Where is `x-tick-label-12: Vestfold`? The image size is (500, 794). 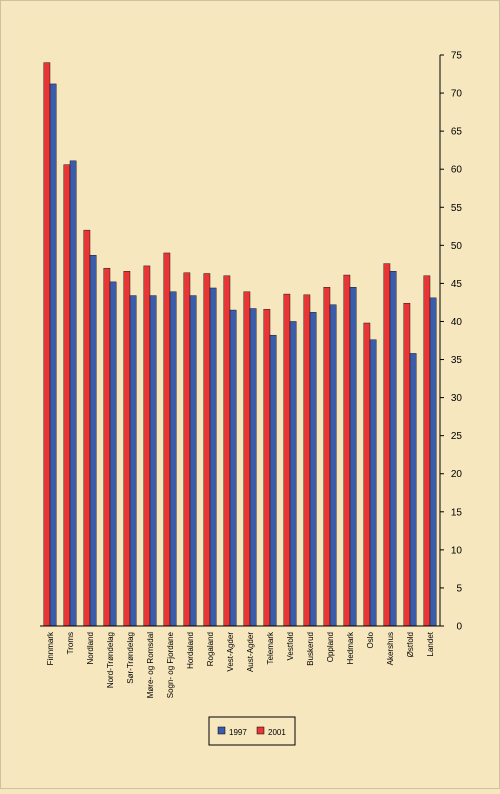 x-tick-label-12: Vestfold is located at coordinates (290, 646).